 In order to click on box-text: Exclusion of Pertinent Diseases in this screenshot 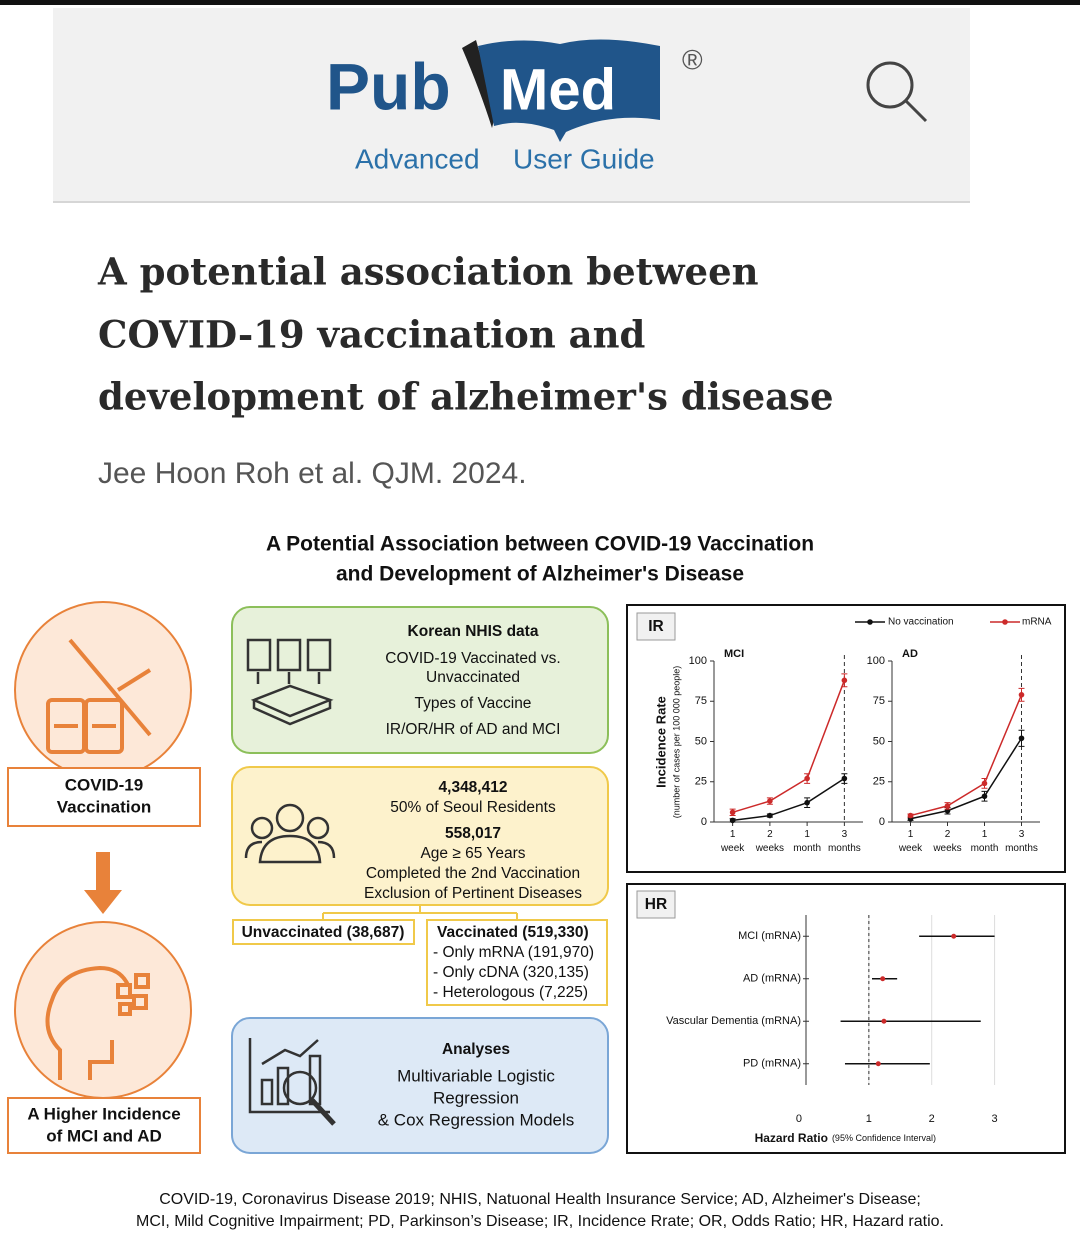, I will do `click(473, 893)`.